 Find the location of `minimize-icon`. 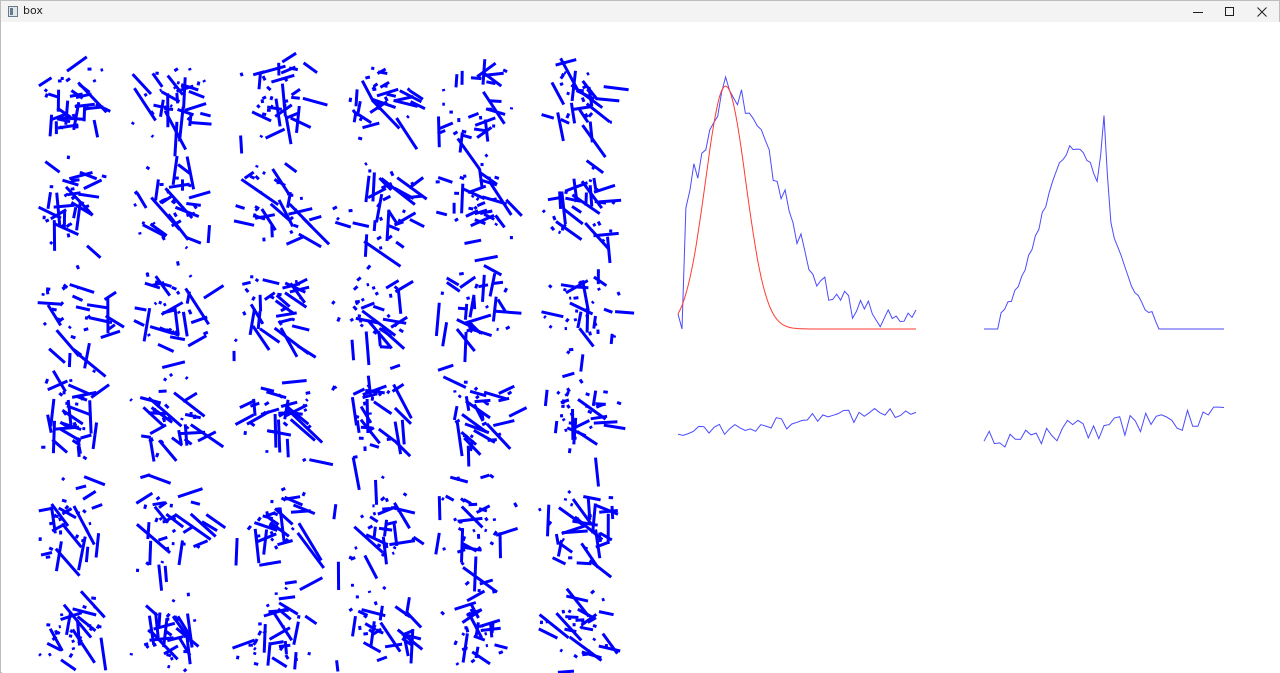

minimize-icon is located at coordinates (1198, 12).